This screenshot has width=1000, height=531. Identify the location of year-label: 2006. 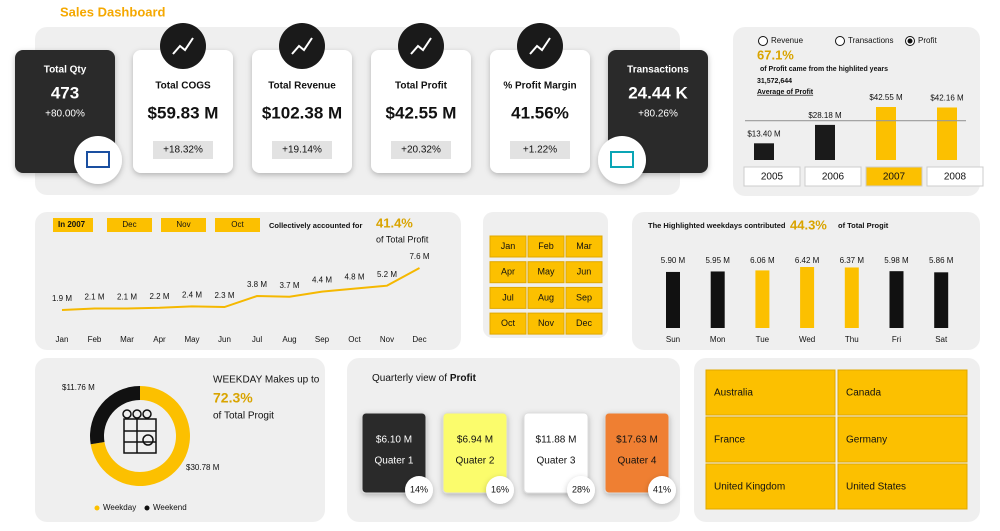
(833, 177).